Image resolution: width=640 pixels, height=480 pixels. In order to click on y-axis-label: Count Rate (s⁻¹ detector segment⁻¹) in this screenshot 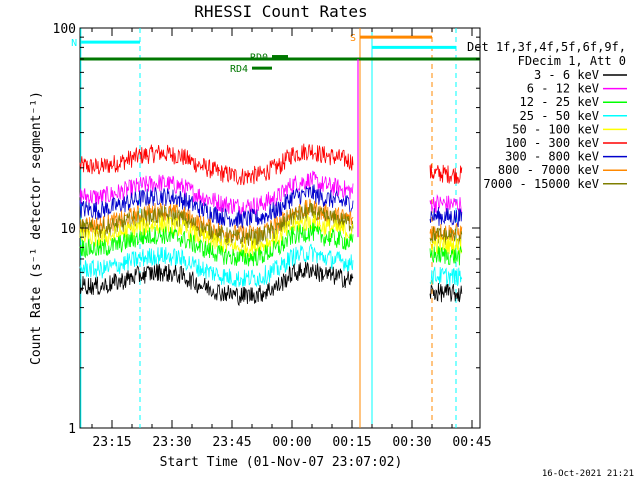, I will do `click(36, 228)`.